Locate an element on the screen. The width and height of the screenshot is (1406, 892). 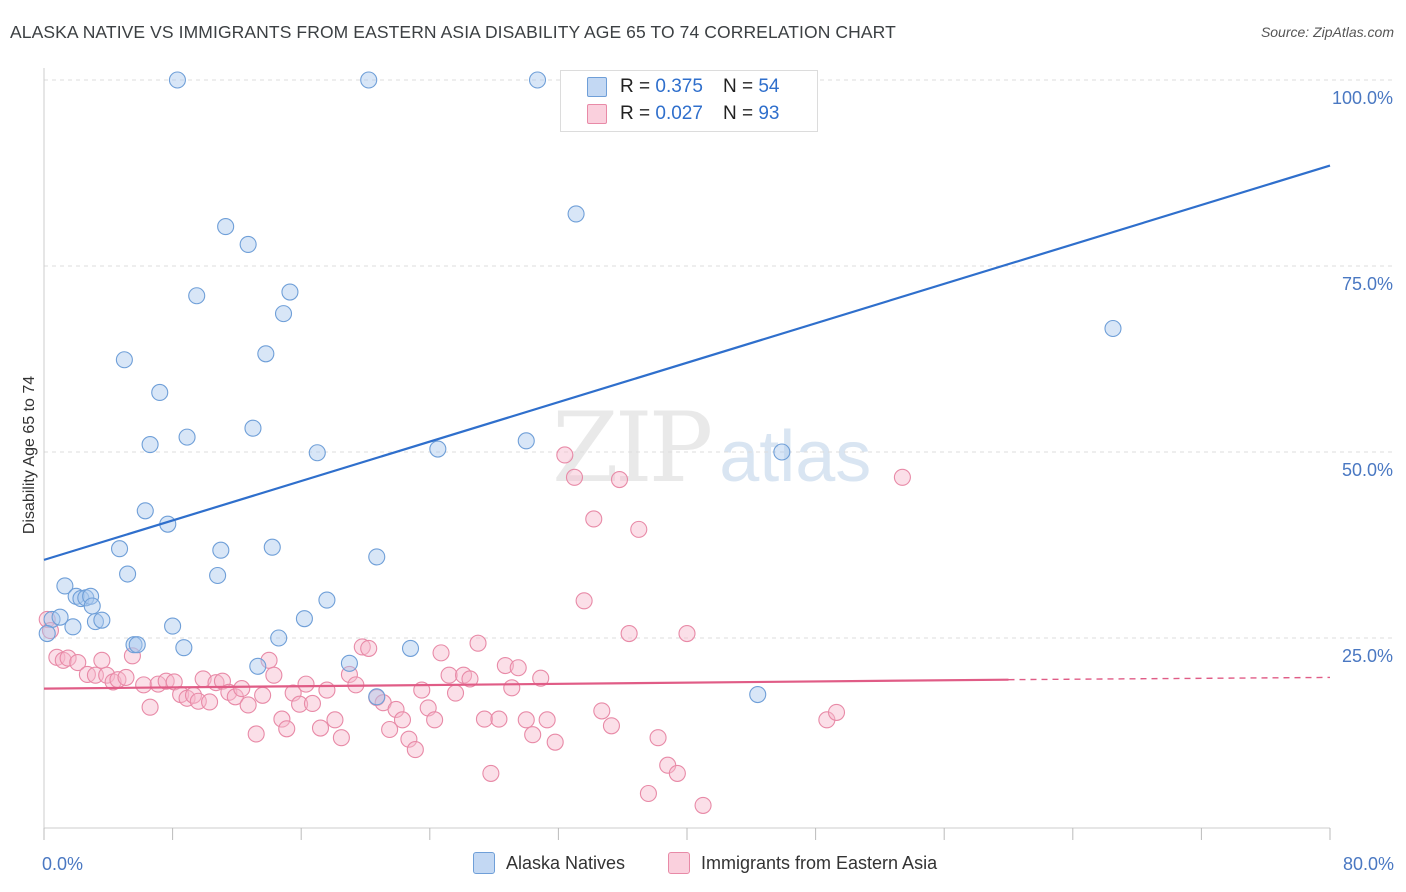
y-tick-label: 75.0% is located at coordinates (1367, 284).